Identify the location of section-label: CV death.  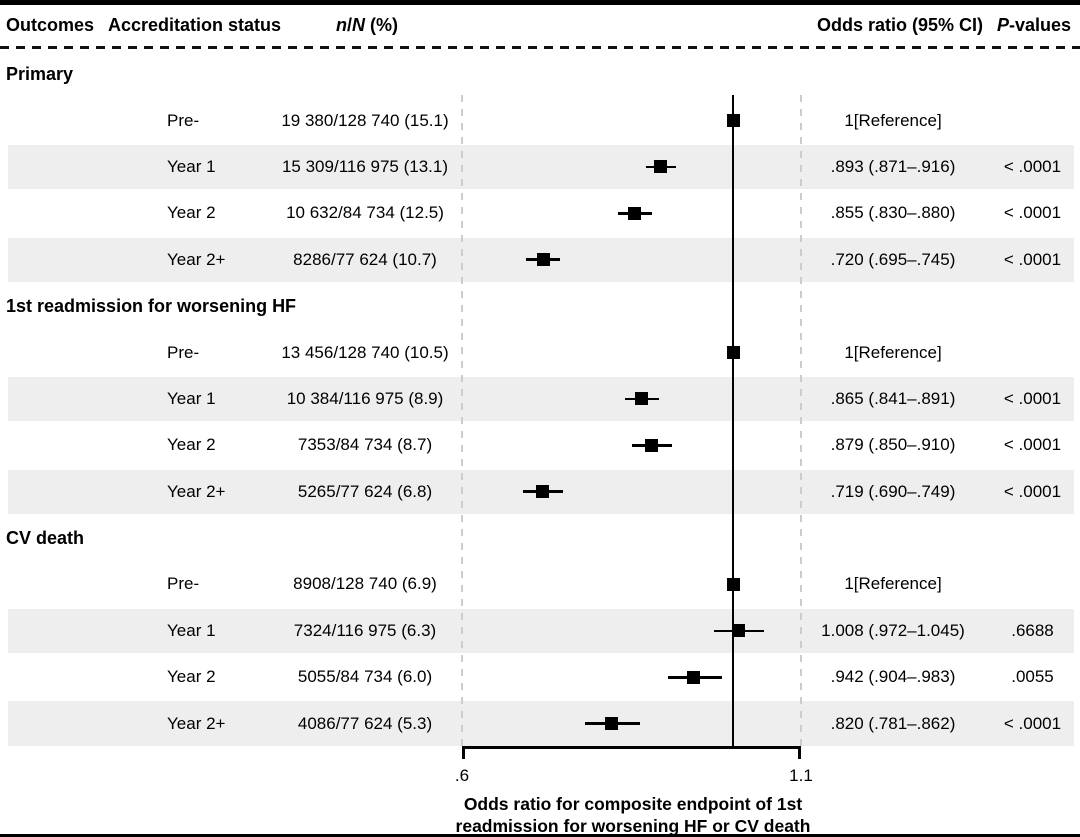
(45, 537).